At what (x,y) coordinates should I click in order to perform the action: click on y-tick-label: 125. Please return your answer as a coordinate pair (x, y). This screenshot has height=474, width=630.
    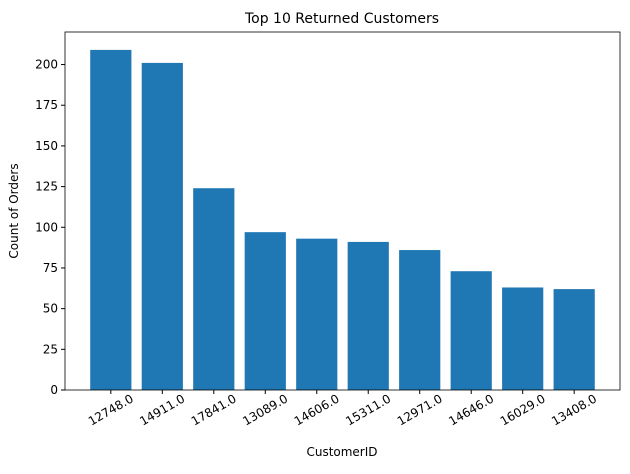
    Looking at the image, I should click on (46, 187).